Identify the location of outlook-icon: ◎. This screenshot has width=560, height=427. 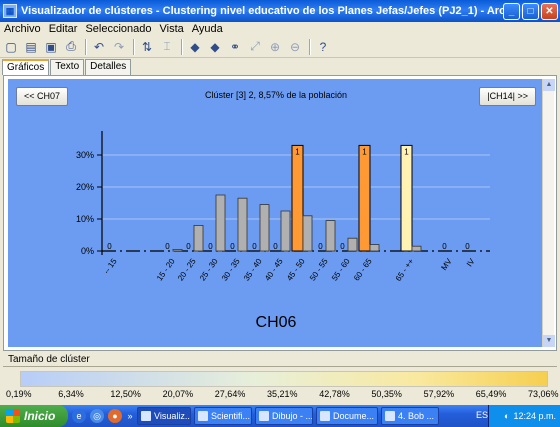
(97, 416).